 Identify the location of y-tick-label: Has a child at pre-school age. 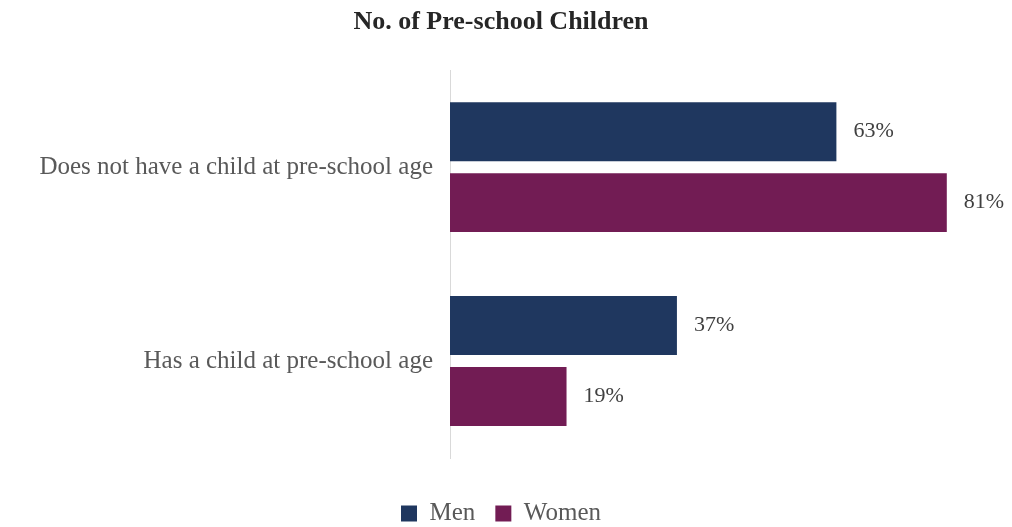
(288, 359).